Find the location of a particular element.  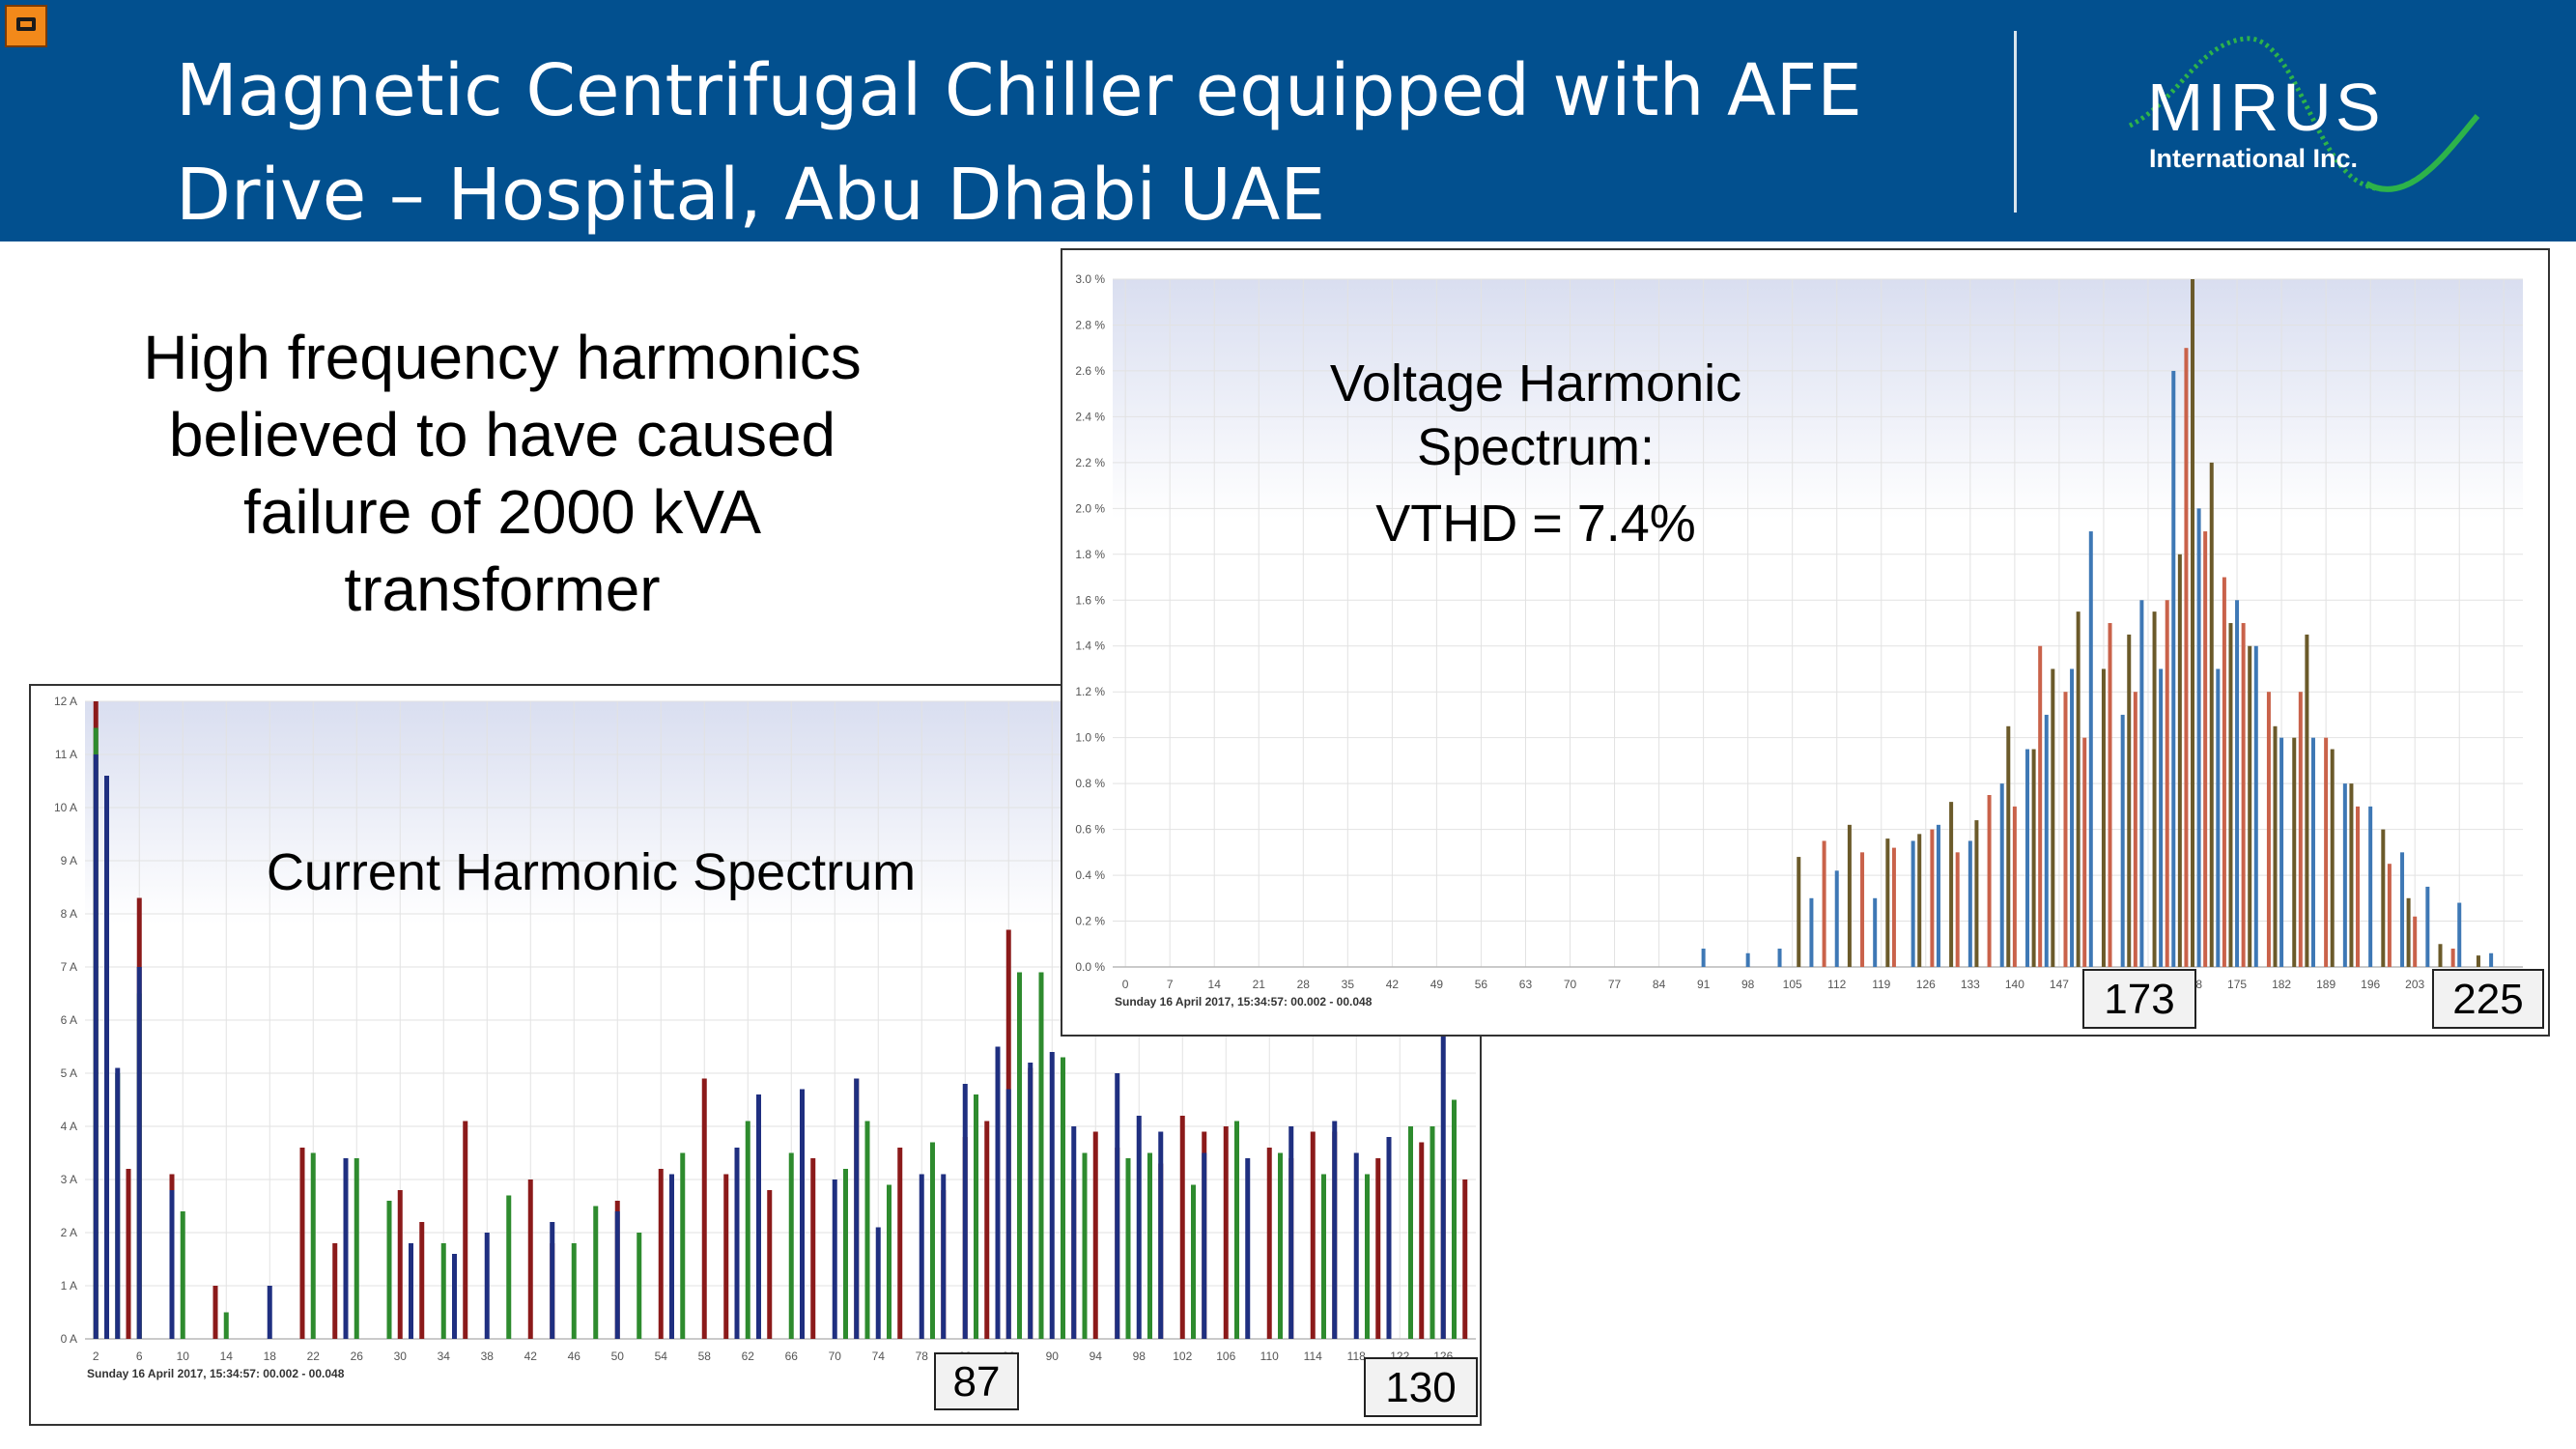

y-tick-label: 2 A is located at coordinates (69, 1232).